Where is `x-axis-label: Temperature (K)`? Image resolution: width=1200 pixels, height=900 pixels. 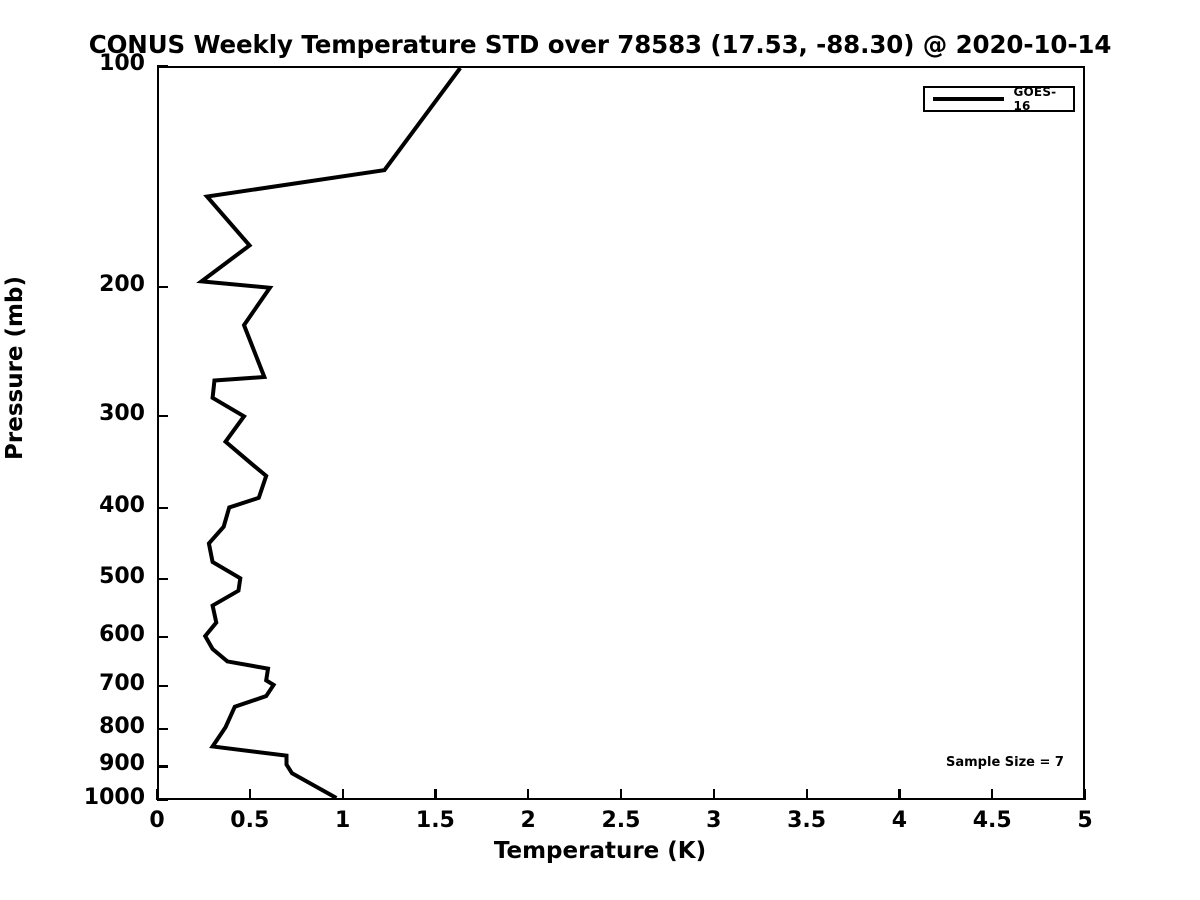
x-axis-label: Temperature (K) is located at coordinates (600, 851).